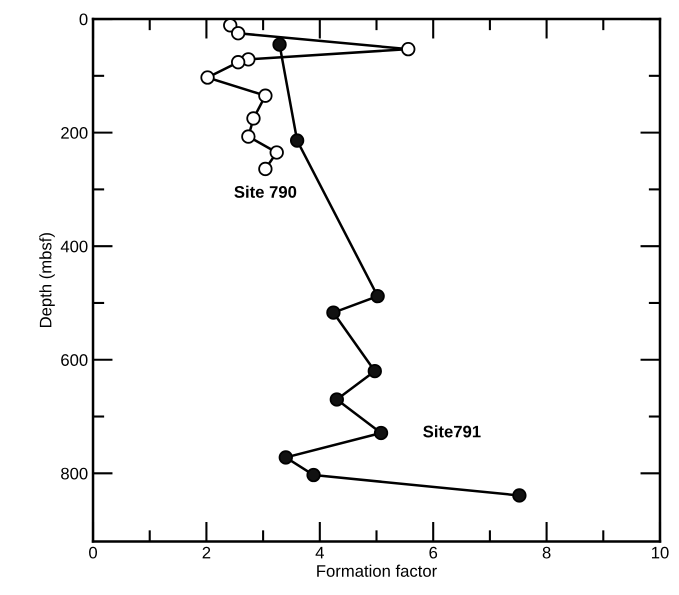 This screenshot has height=595, width=679. What do you see at coordinates (433, 552) in the screenshot?
I see `x-tick-label: 6` at bounding box center [433, 552].